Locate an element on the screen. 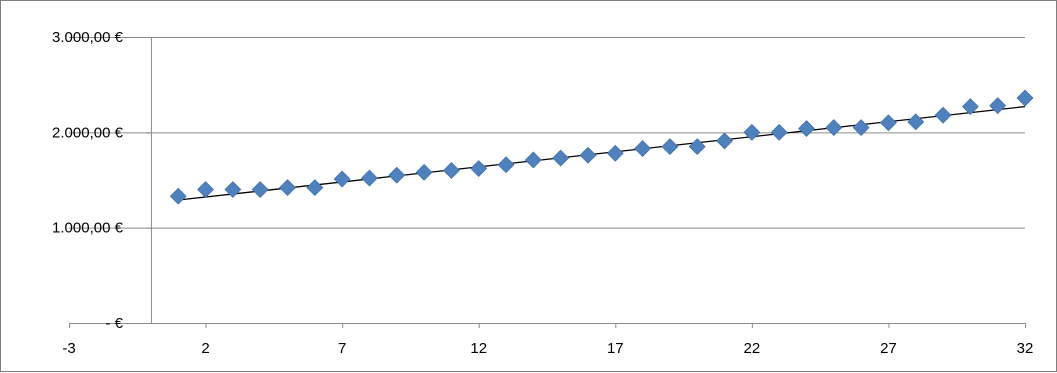 This screenshot has width=1057, height=373. x-tick-label: 32 is located at coordinates (1025, 348).